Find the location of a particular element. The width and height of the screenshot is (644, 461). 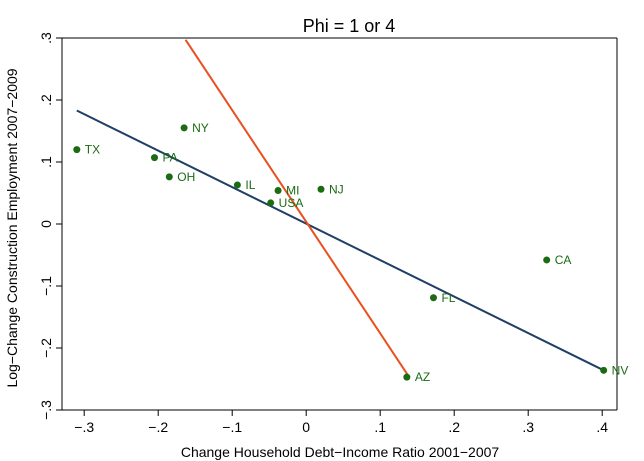

point-label-oh: OH is located at coordinates (186, 177).